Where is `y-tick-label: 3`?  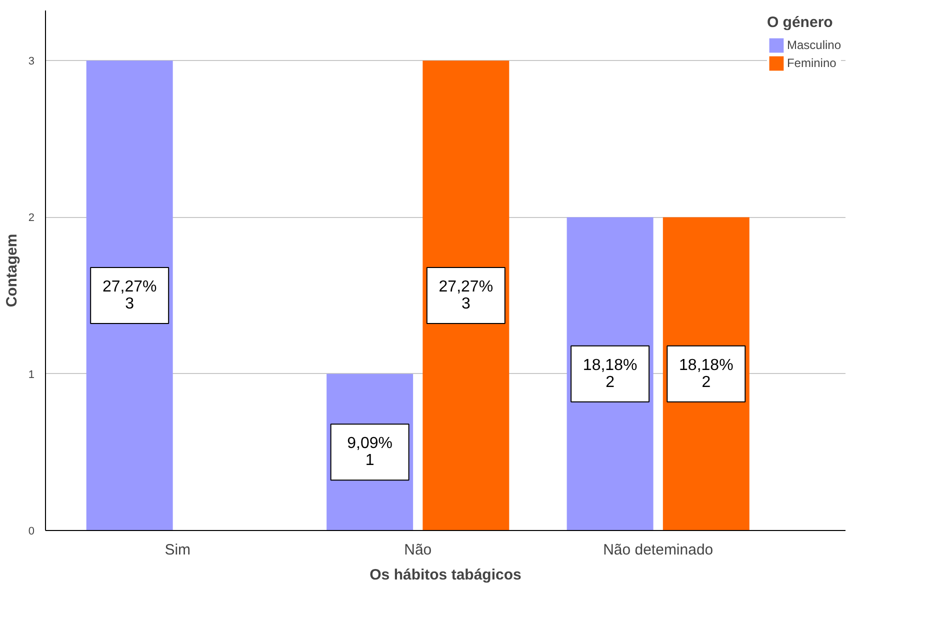
y-tick-label: 3 is located at coordinates (31, 62).